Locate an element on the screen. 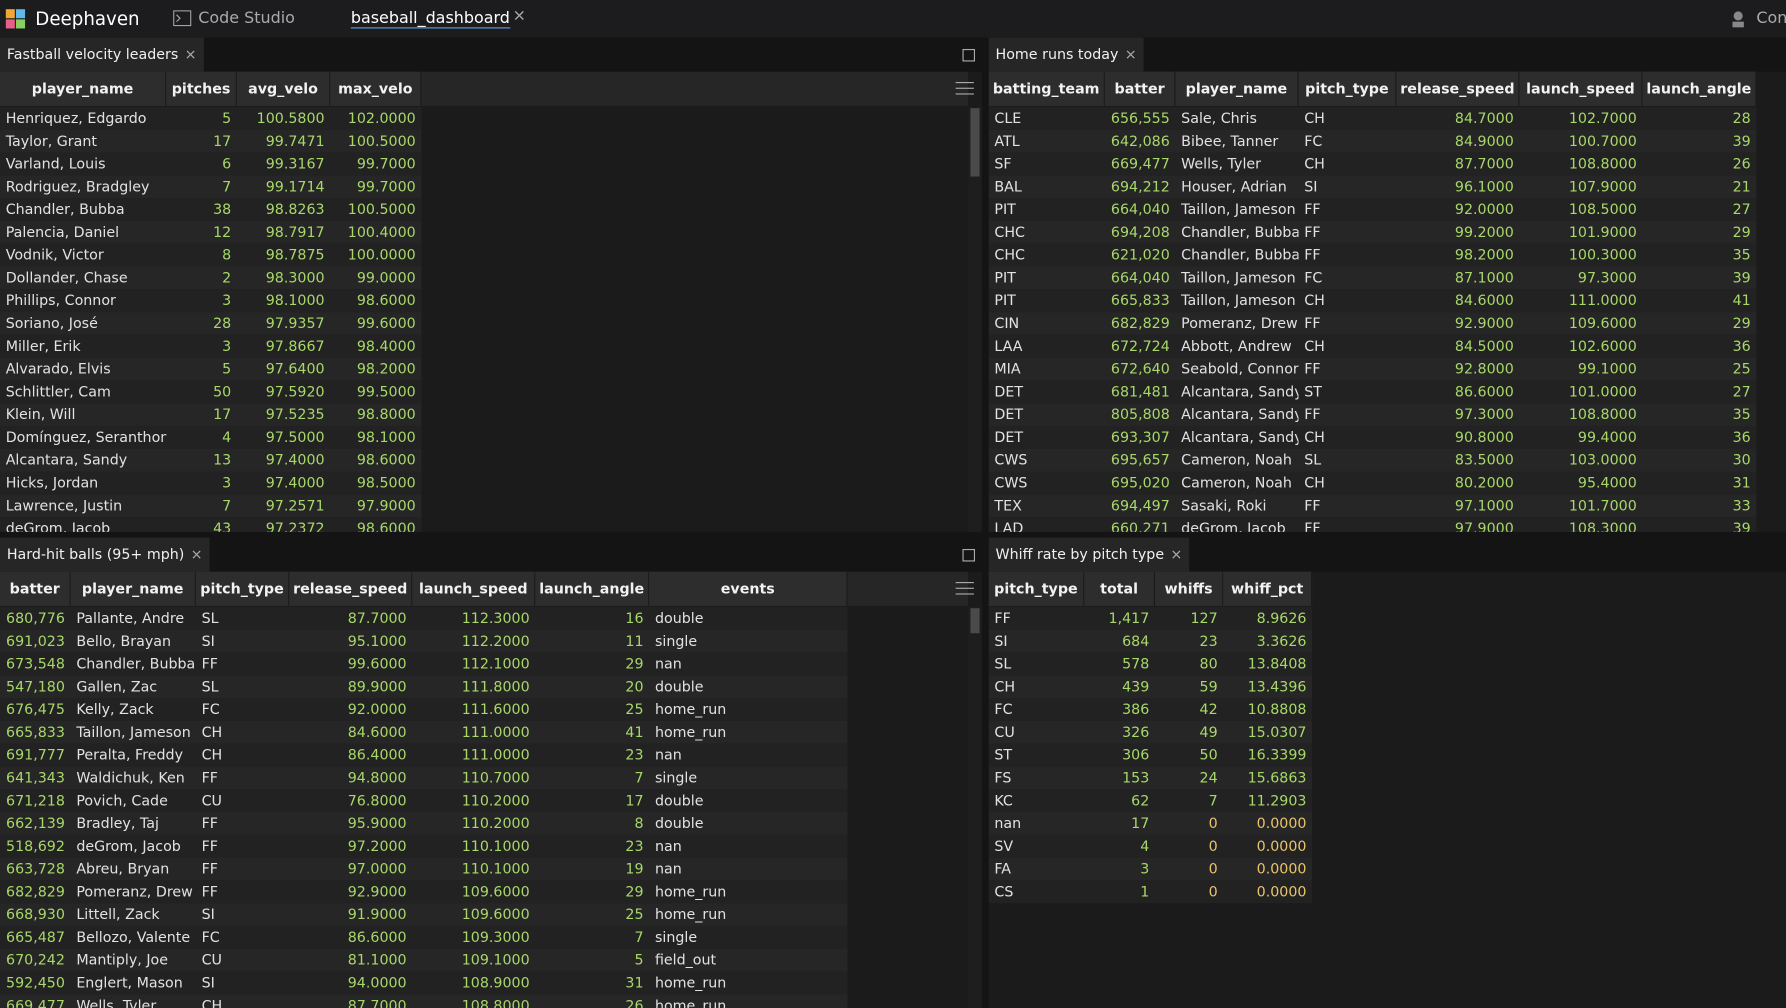 The width and height of the screenshot is (1786, 1008). table-cell: 98.4000 is located at coordinates (386, 346).